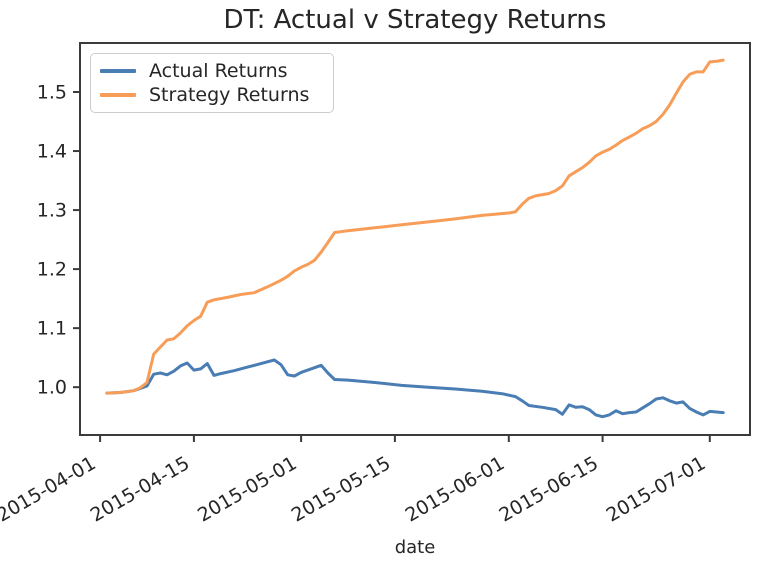 The image size is (784, 584). I want to click on y-tick-label: 1.4, so click(52, 152).